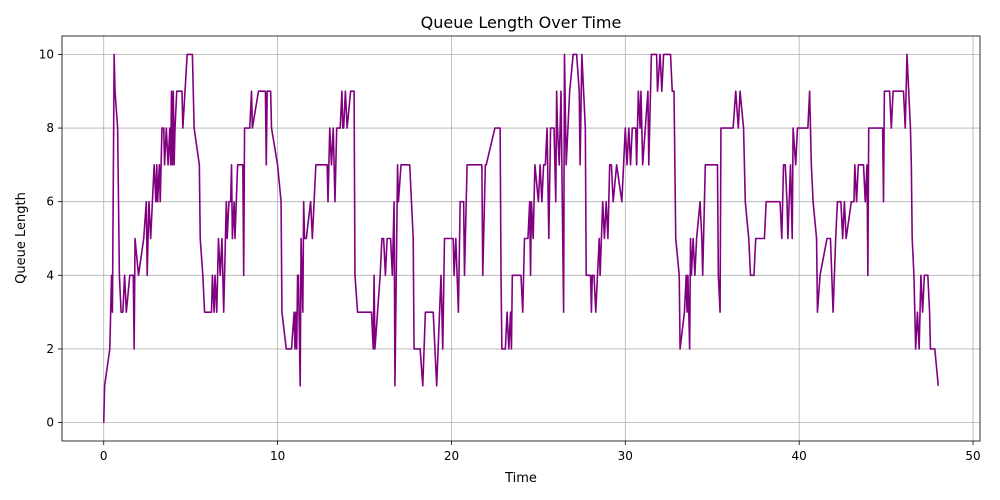 The width and height of the screenshot is (1000, 500). Describe the element at coordinates (799, 456) in the screenshot. I see `x-tick-label: 40` at that location.